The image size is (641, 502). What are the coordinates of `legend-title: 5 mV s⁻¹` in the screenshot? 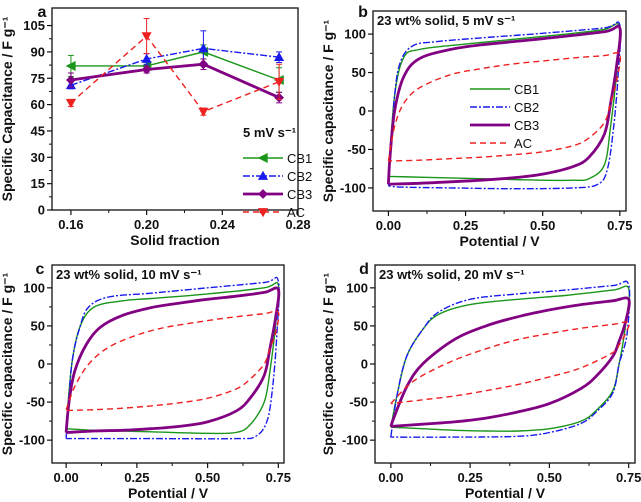 It's located at (269, 132).